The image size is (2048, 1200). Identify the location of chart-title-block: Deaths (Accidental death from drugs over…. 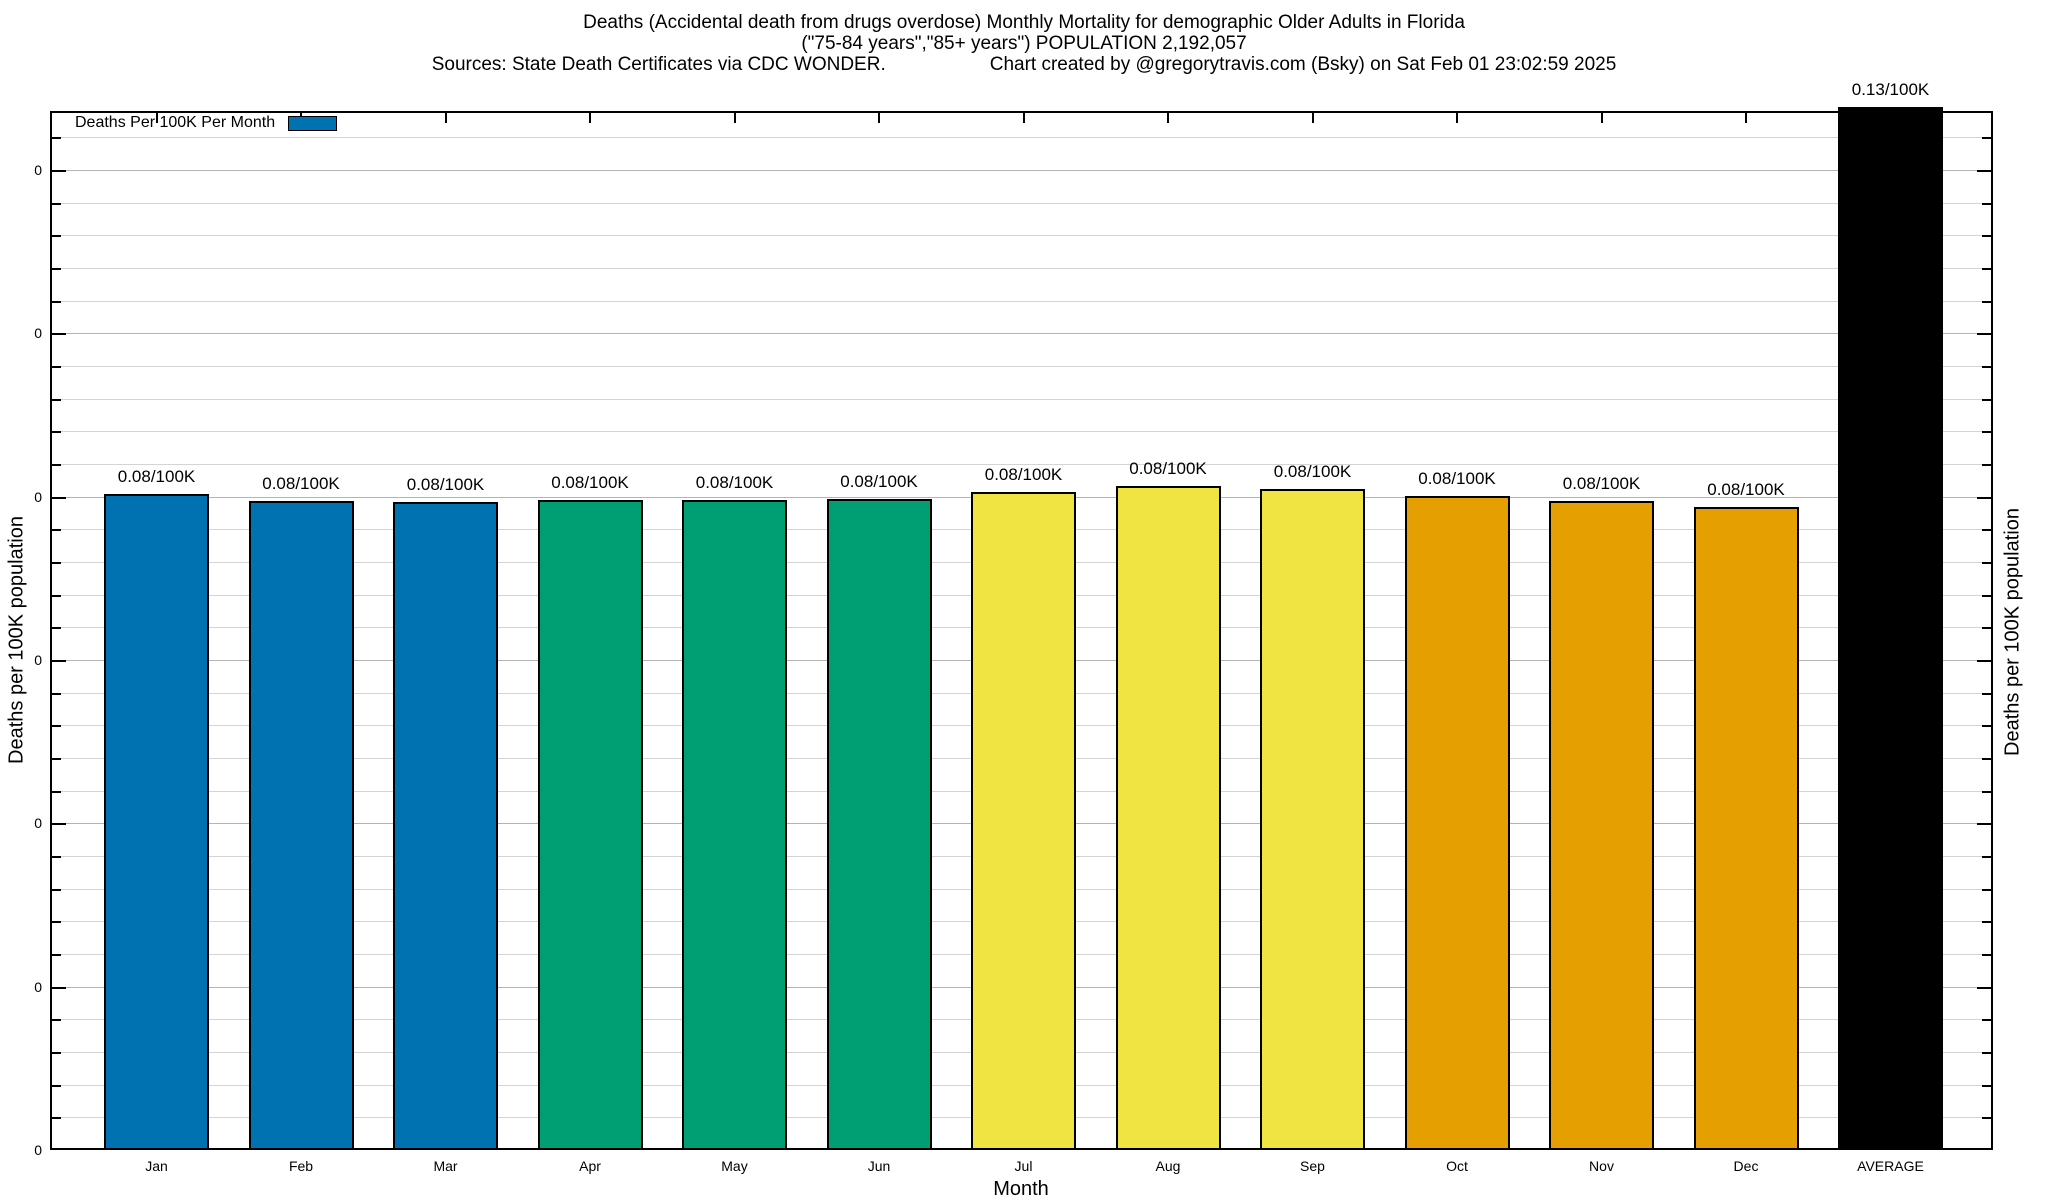
(1024, 43).